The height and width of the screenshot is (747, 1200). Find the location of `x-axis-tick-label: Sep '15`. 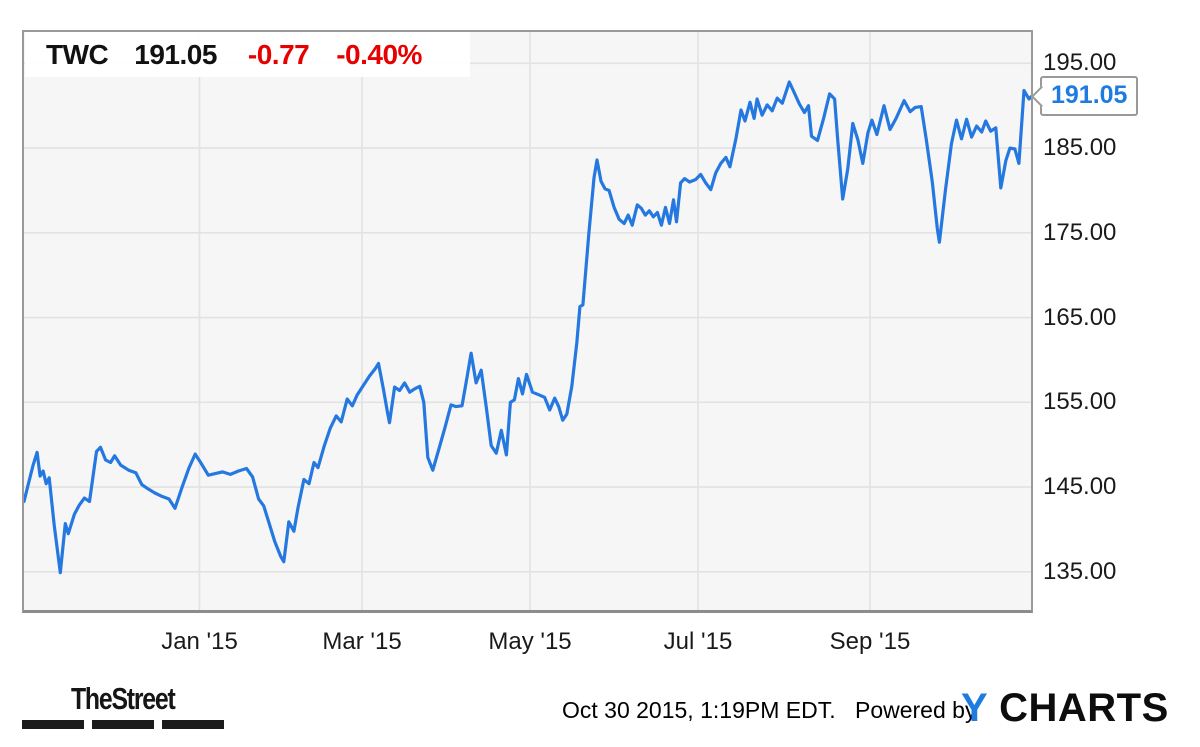

x-axis-tick-label: Sep '15 is located at coordinates (870, 641).